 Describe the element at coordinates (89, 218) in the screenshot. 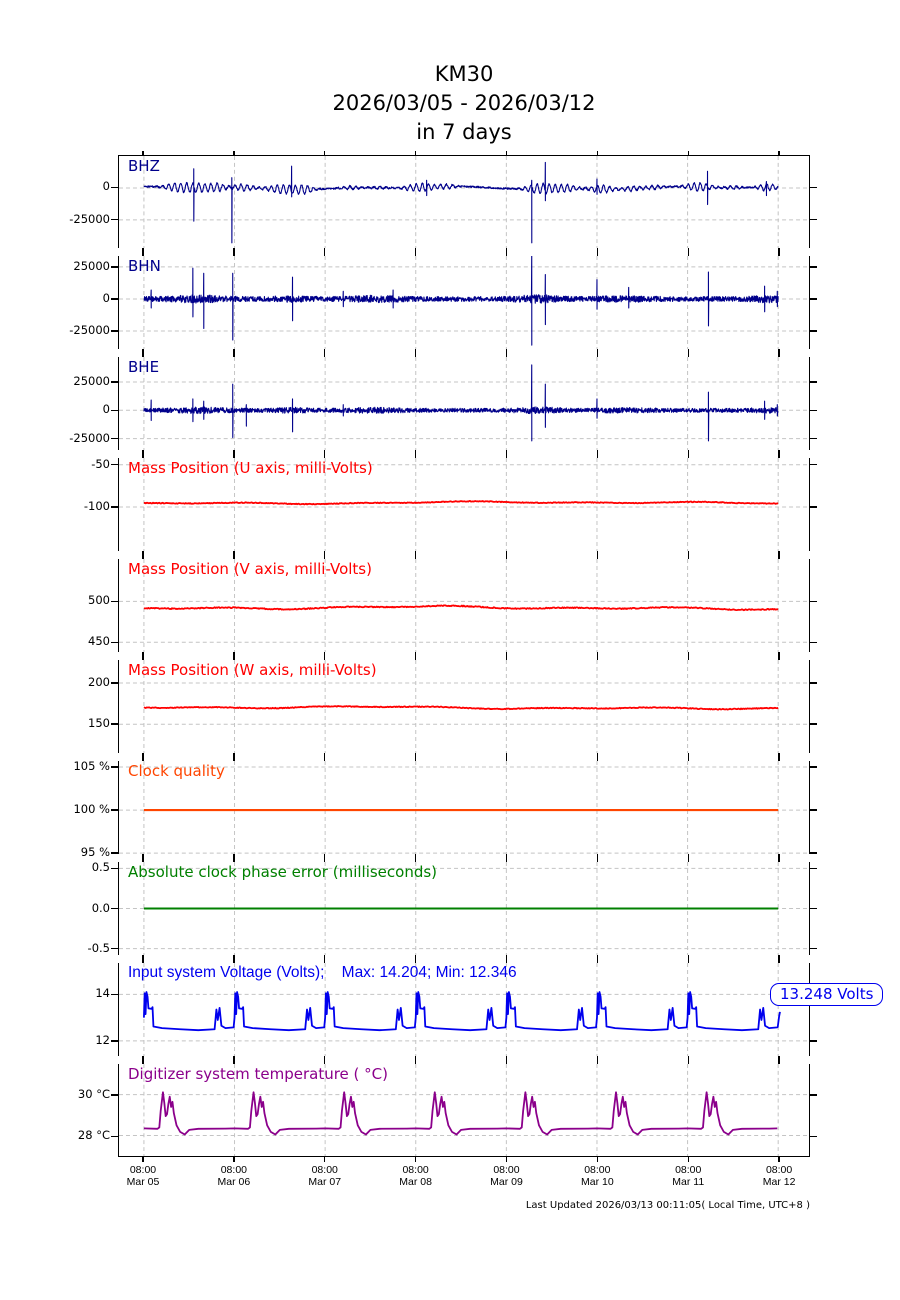

I see `bhz-ytick-label: -25000` at that location.